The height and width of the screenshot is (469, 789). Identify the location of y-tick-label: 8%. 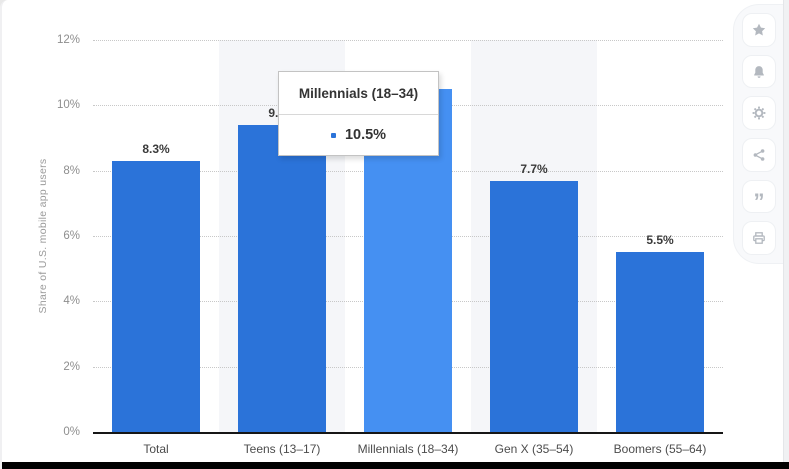
(71, 171).